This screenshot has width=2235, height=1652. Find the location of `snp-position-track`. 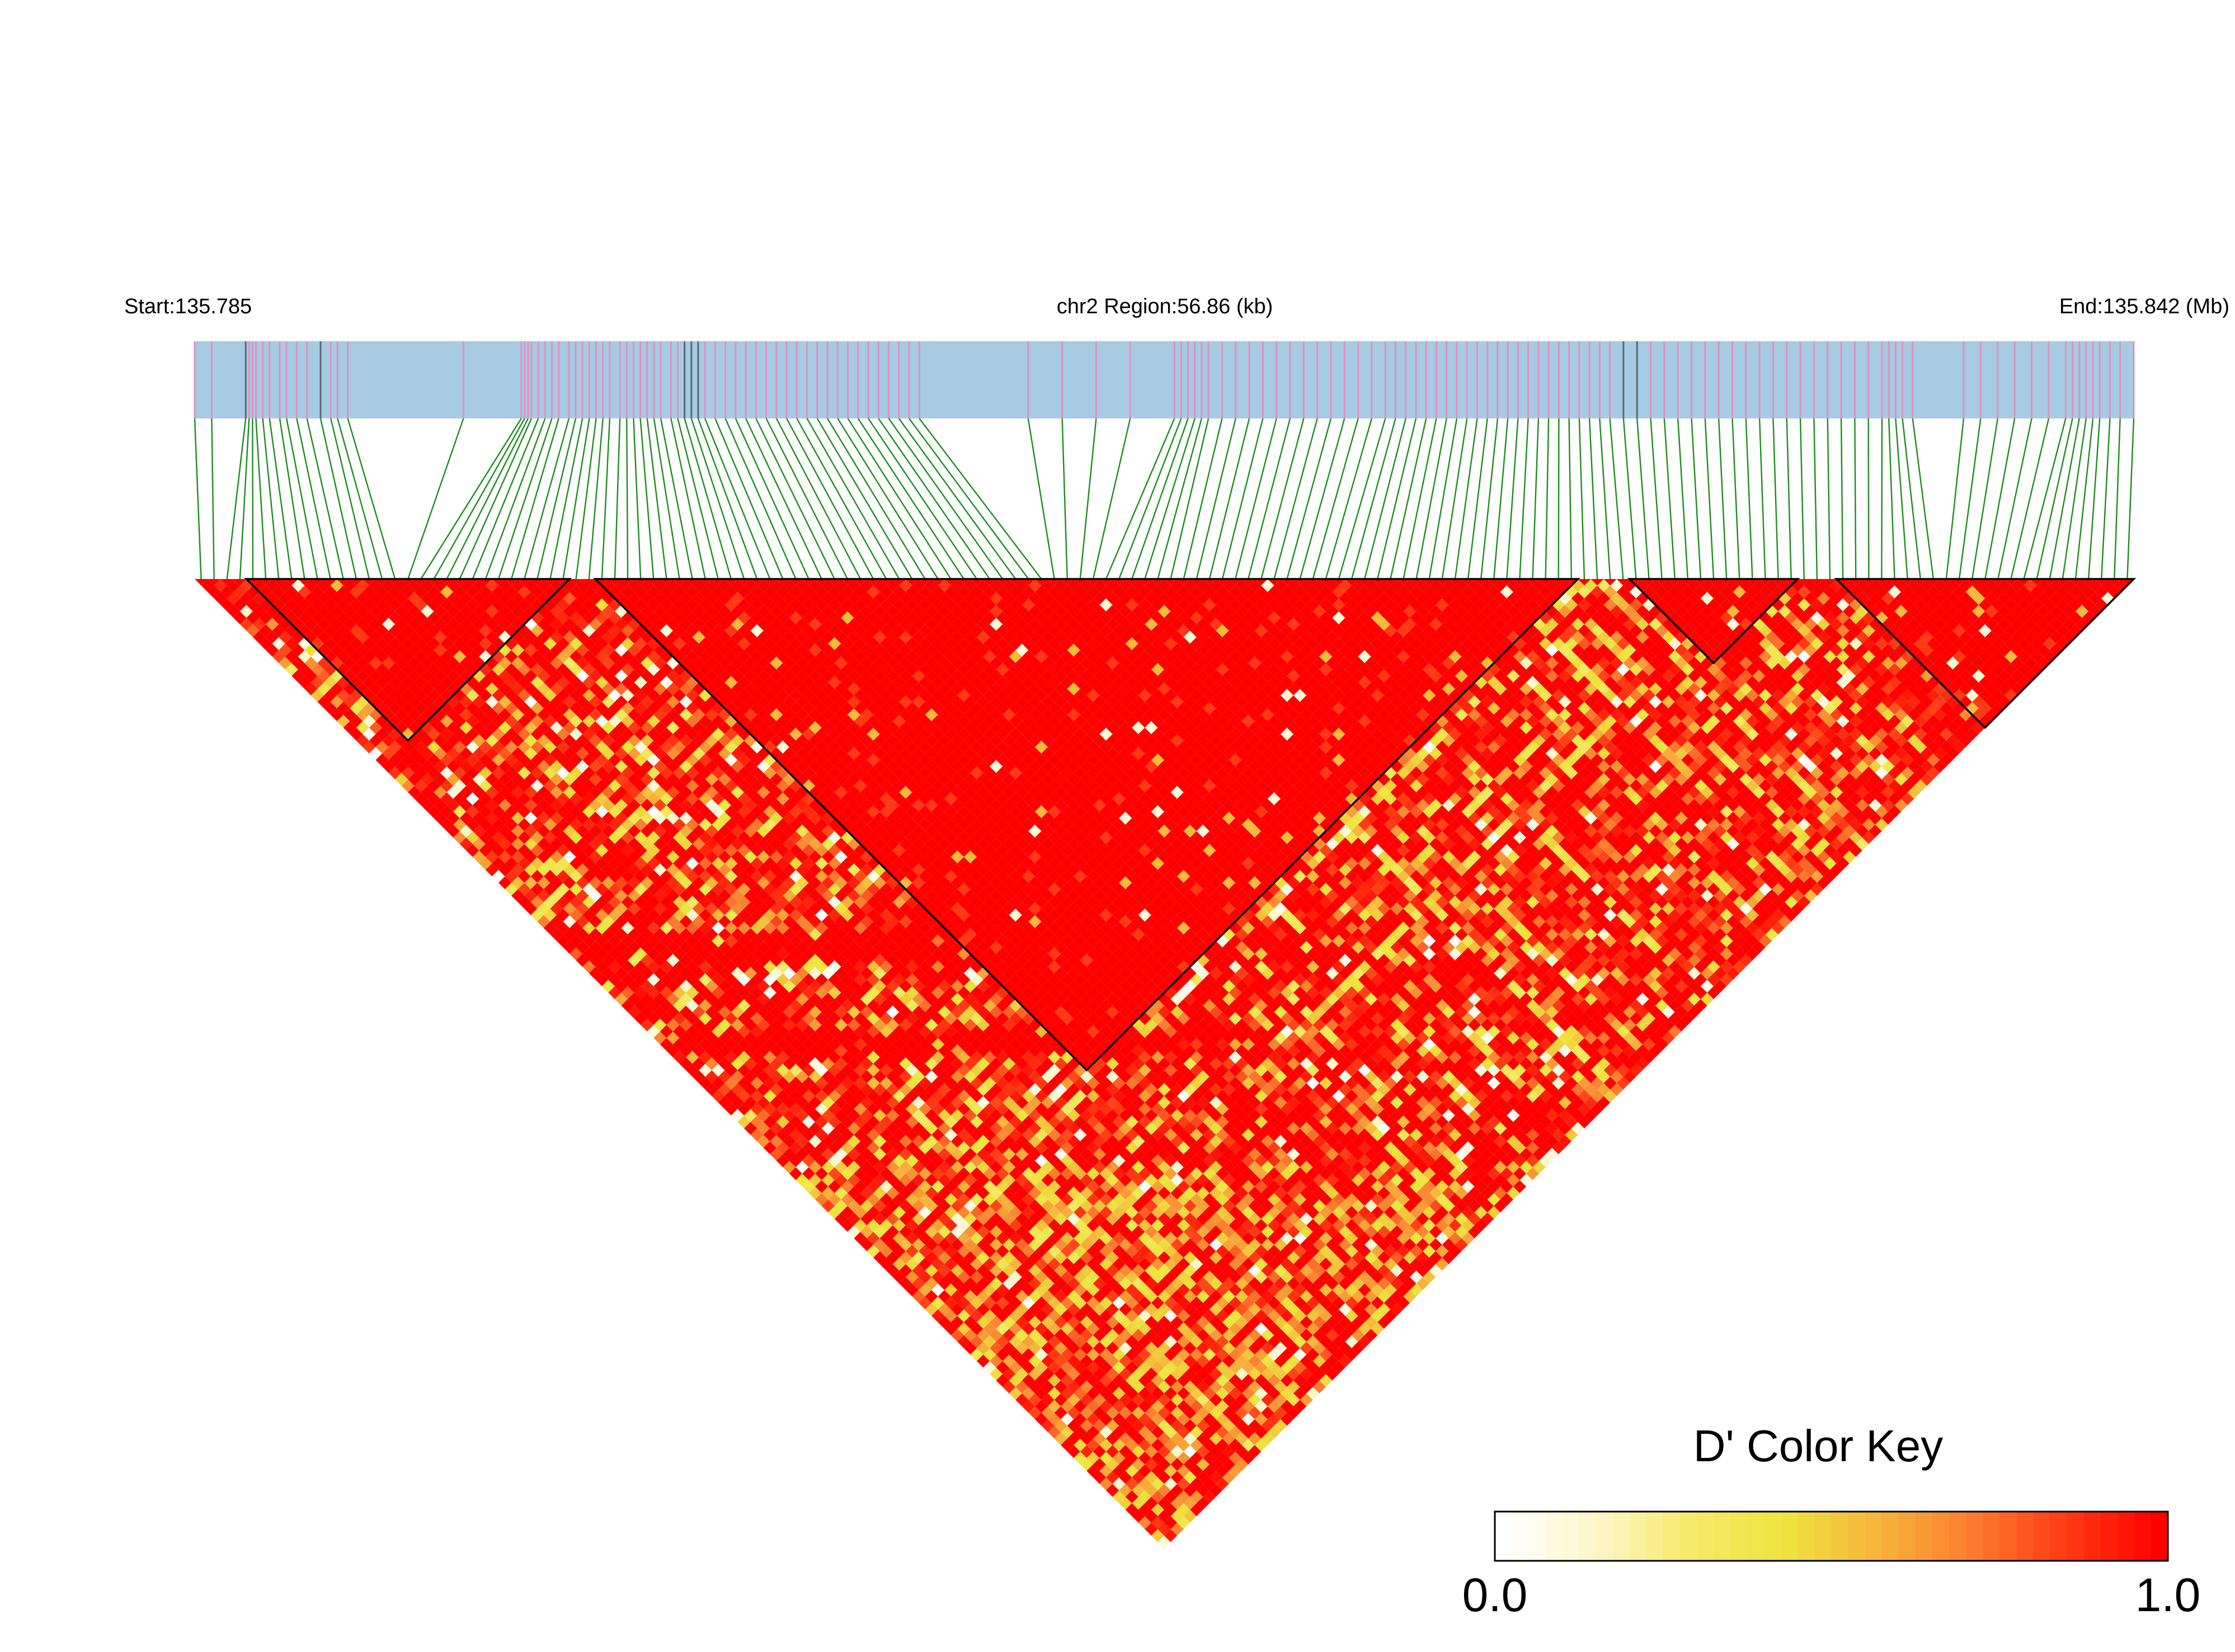

snp-position-track is located at coordinates (1164, 379).